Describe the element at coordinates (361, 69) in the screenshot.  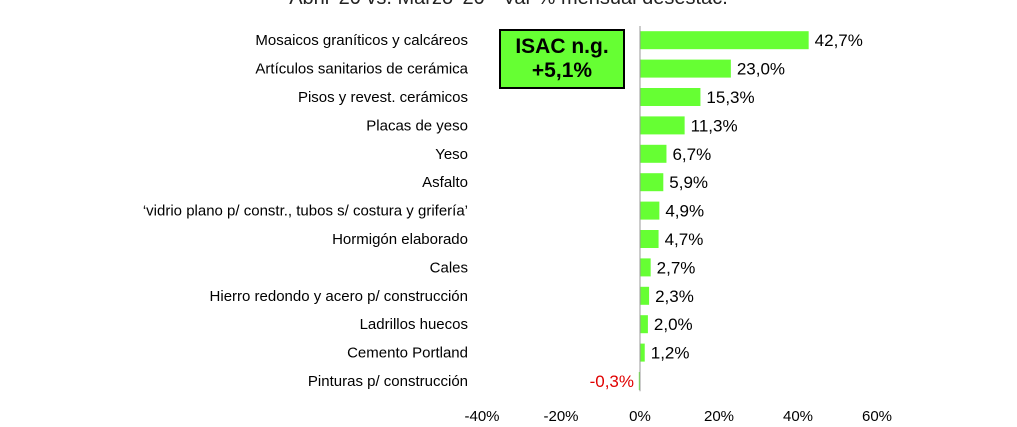
I see `category-label: Artículos sanitarios de cerámica` at that location.